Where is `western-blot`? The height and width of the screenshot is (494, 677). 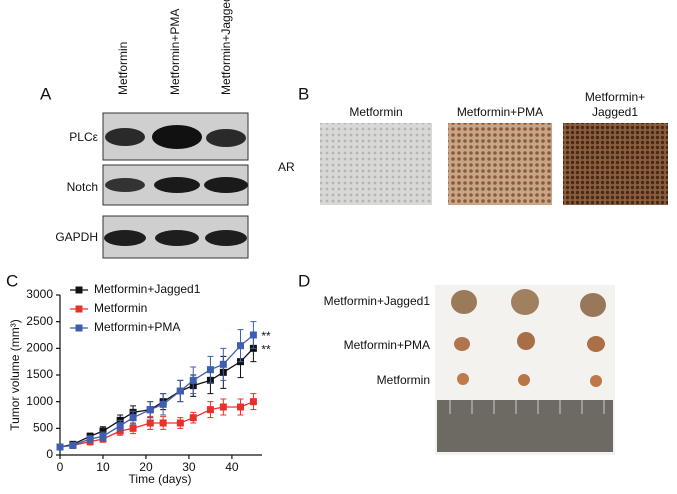
western-blot is located at coordinates (175, 185).